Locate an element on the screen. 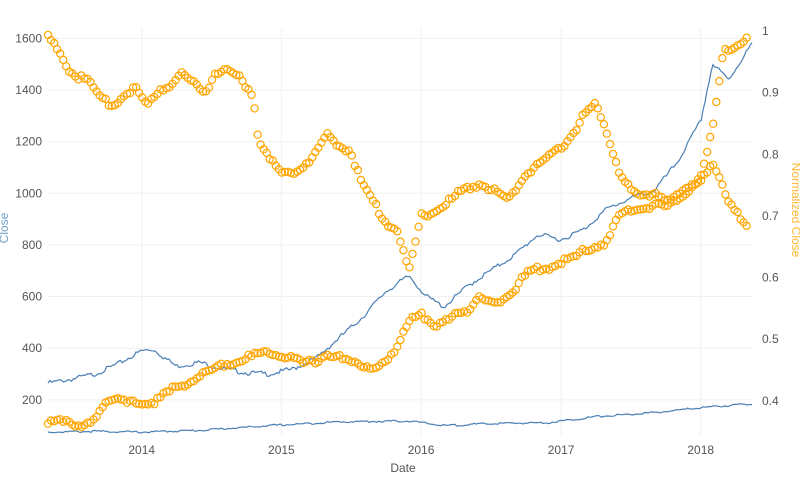  y-tick-label: 1600 is located at coordinates (28, 38).